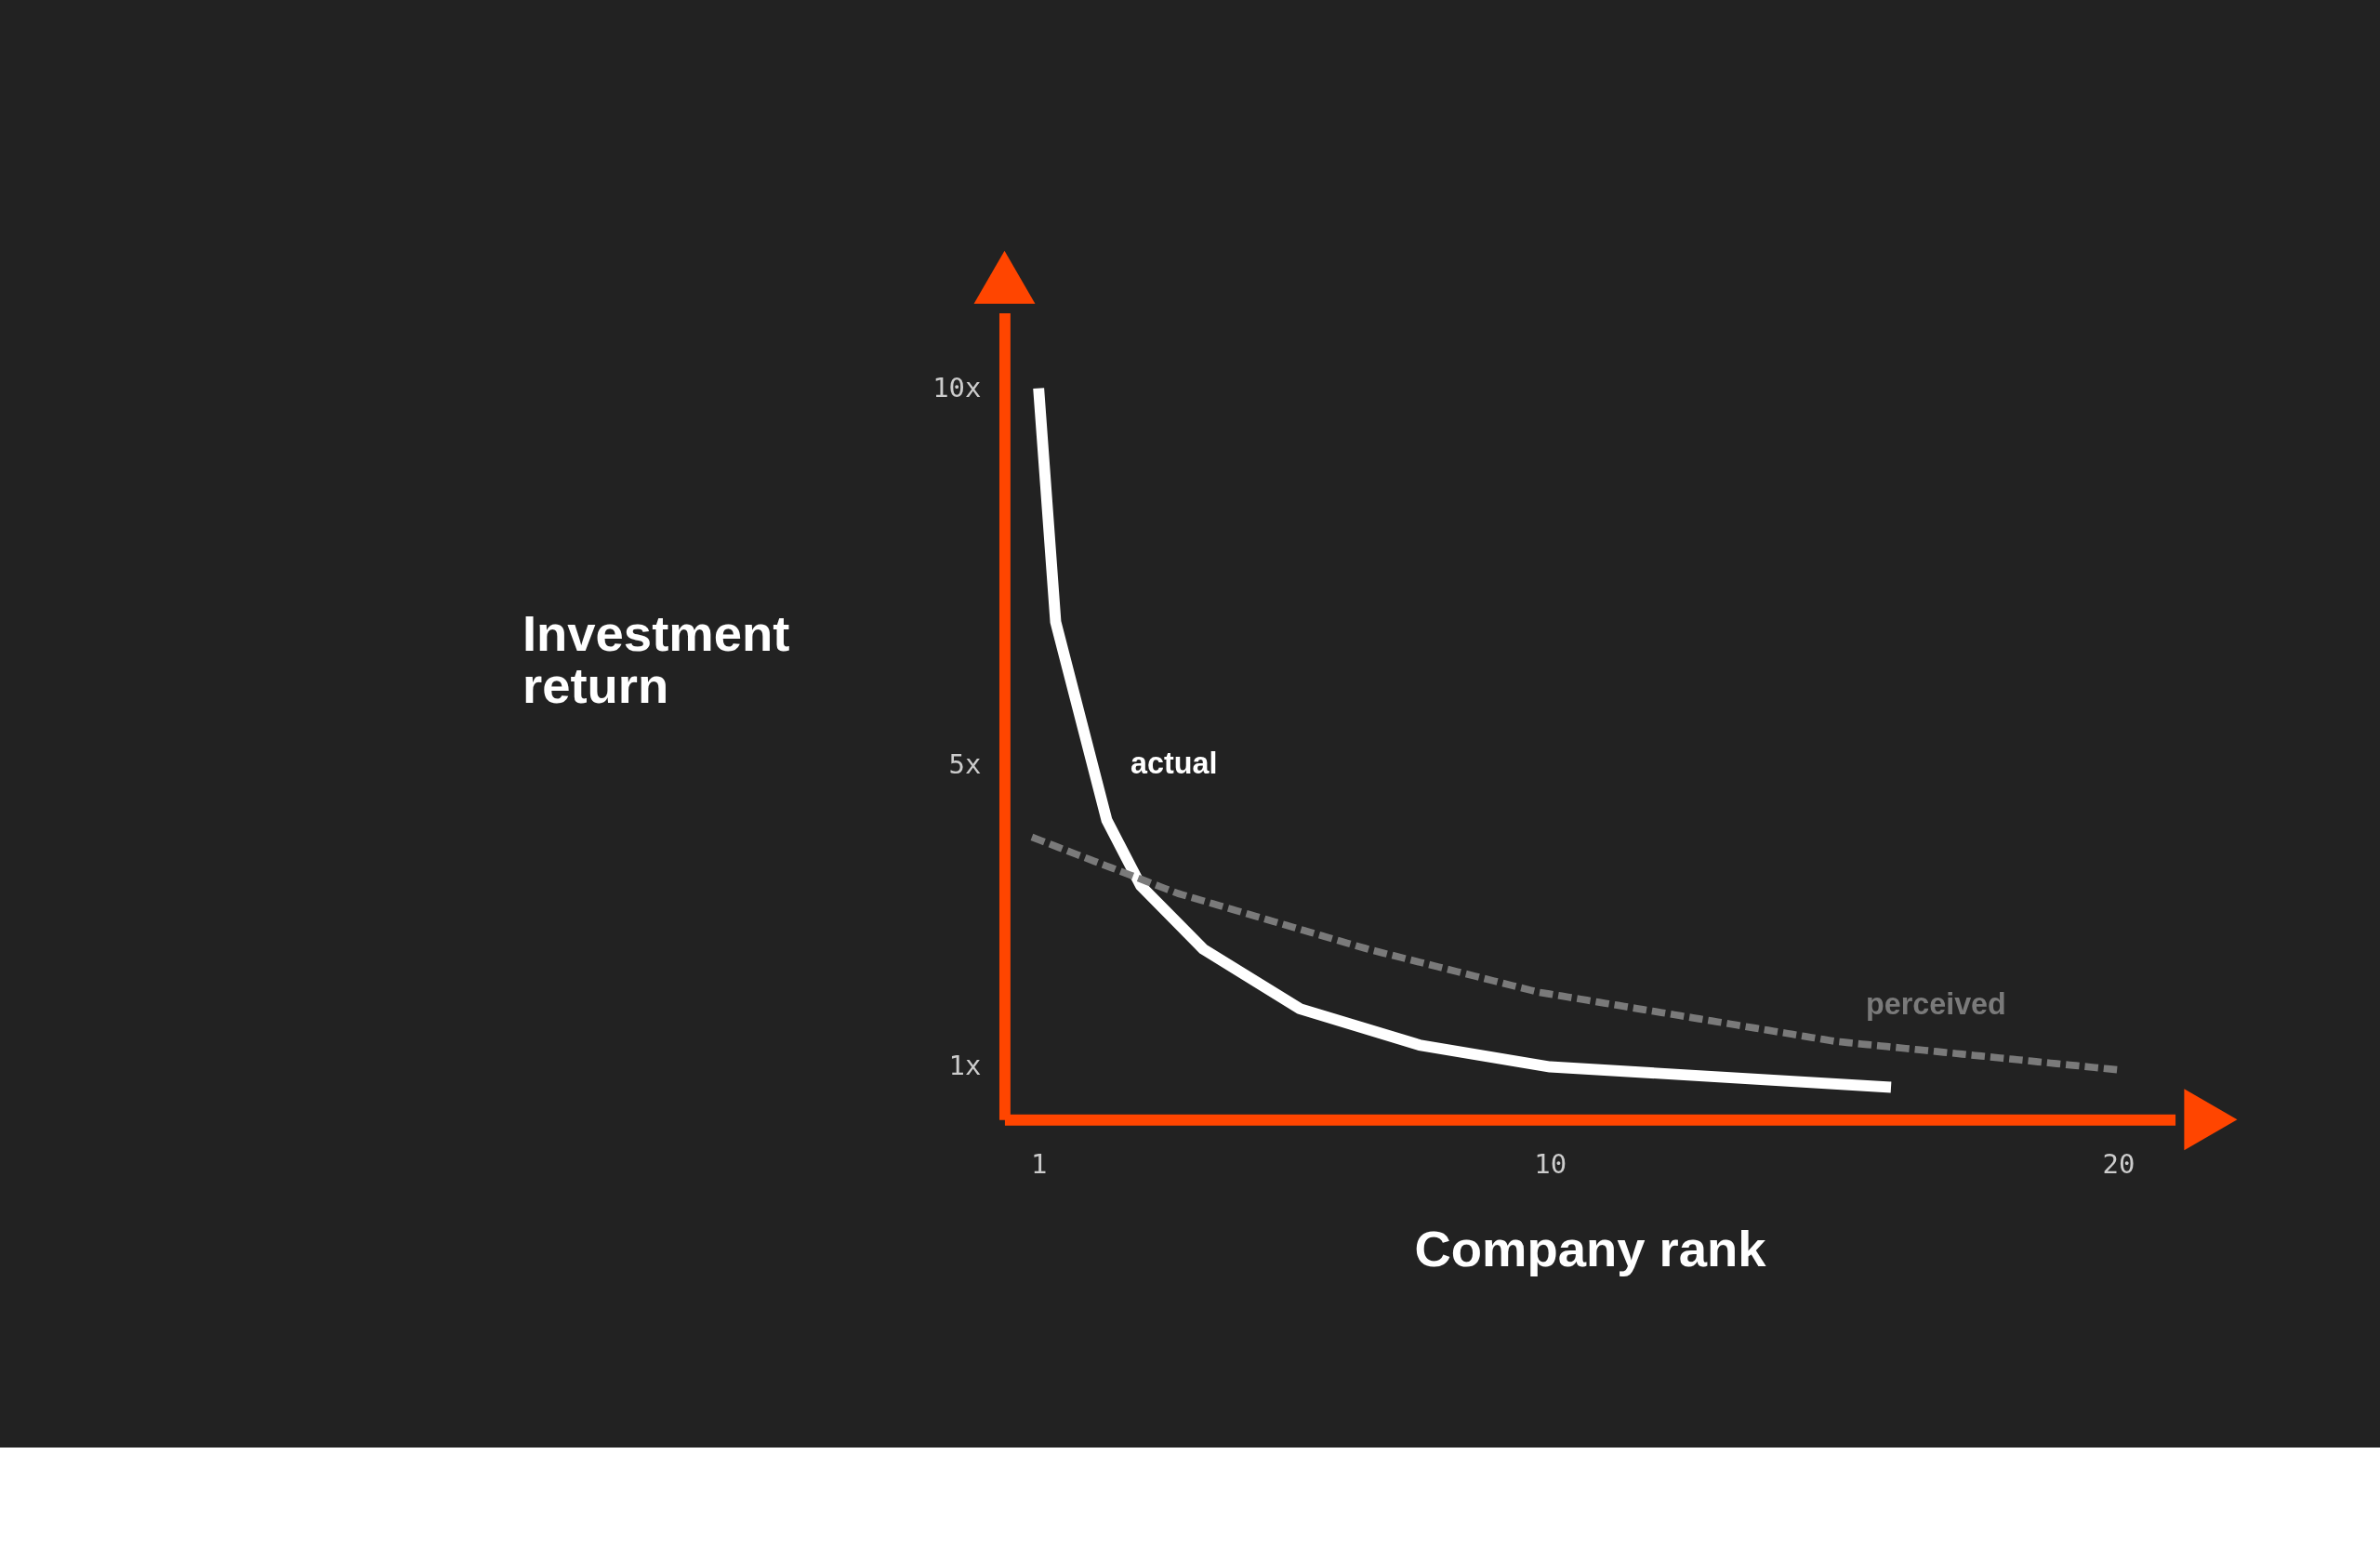  What do you see at coordinates (656, 660) in the screenshot?
I see `y-axis-title: Investment return` at bounding box center [656, 660].